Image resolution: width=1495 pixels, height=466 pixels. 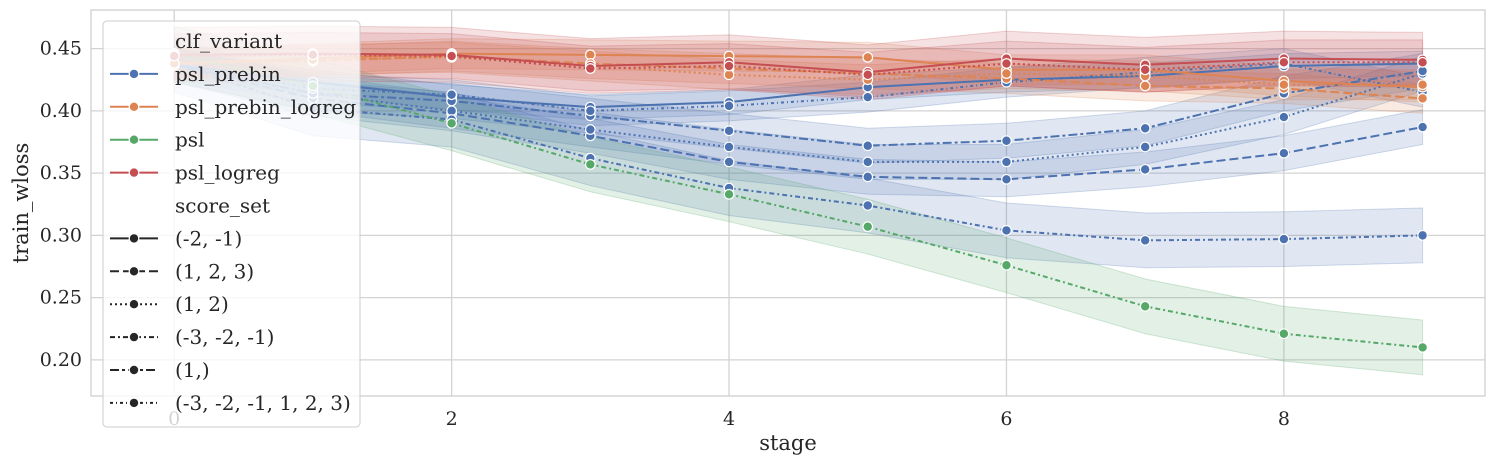 What do you see at coordinates (134, 74) in the screenshot?
I see `legend-marker-psl-prebin` at bounding box center [134, 74].